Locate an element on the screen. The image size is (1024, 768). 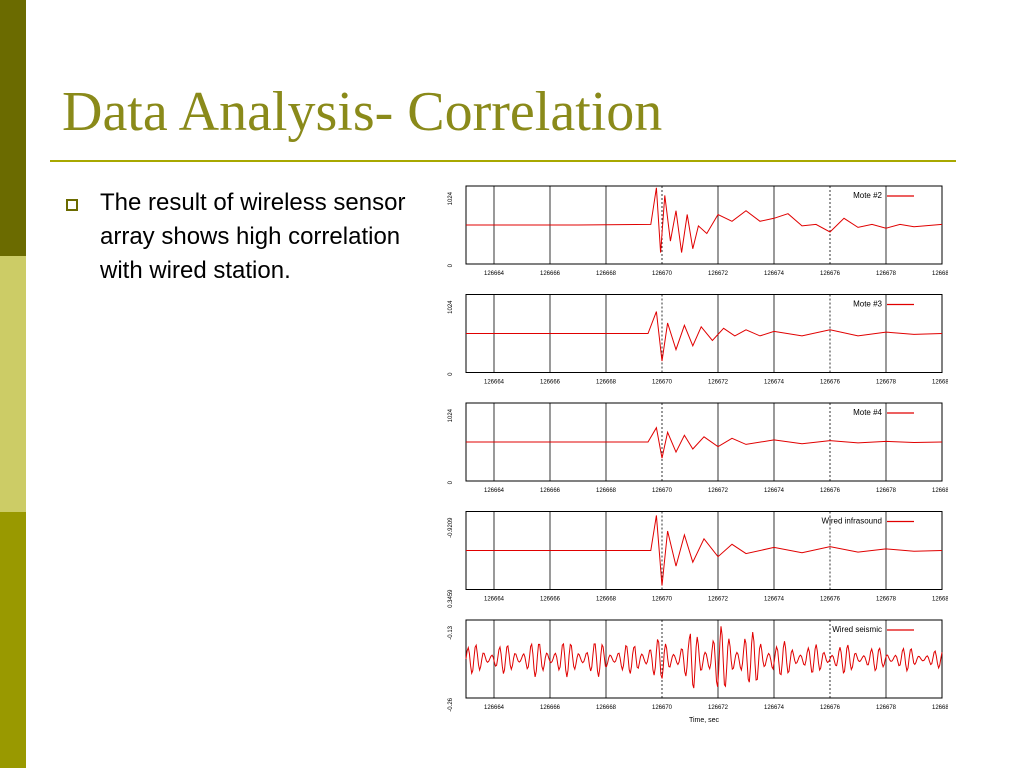
hollow-square-bullet-icon is located at coordinates (72, 205).